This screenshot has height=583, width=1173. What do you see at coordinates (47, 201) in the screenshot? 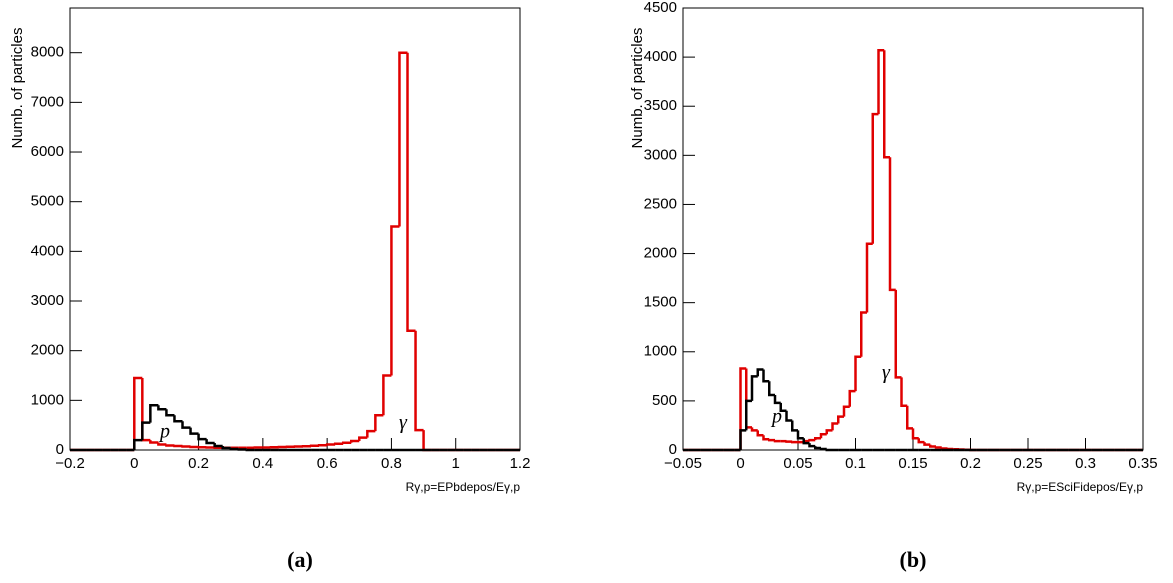
I see `y-tick-label: 5000` at bounding box center [47, 201].